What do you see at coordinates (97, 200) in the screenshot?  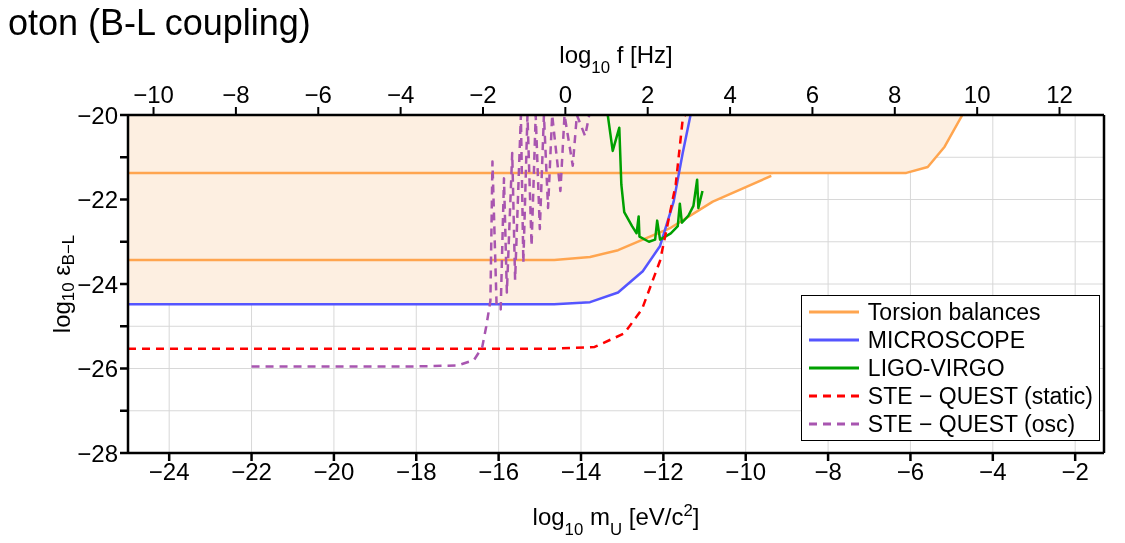 I see `y-tick-label: −22` at bounding box center [97, 200].